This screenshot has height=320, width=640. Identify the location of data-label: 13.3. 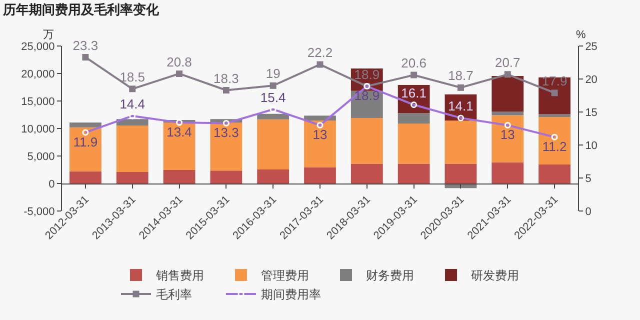
(226, 132).